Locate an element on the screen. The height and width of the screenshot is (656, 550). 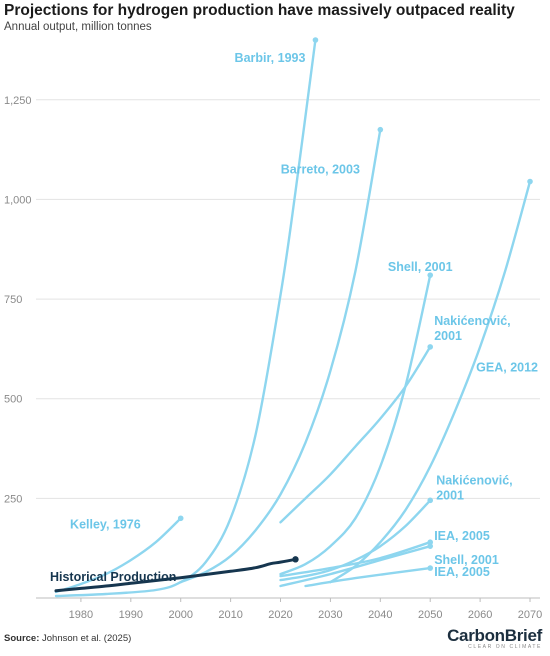
carbonbrief-logo: CarbonBrief CLEAR ON CLIMATE is located at coordinates (494, 638).